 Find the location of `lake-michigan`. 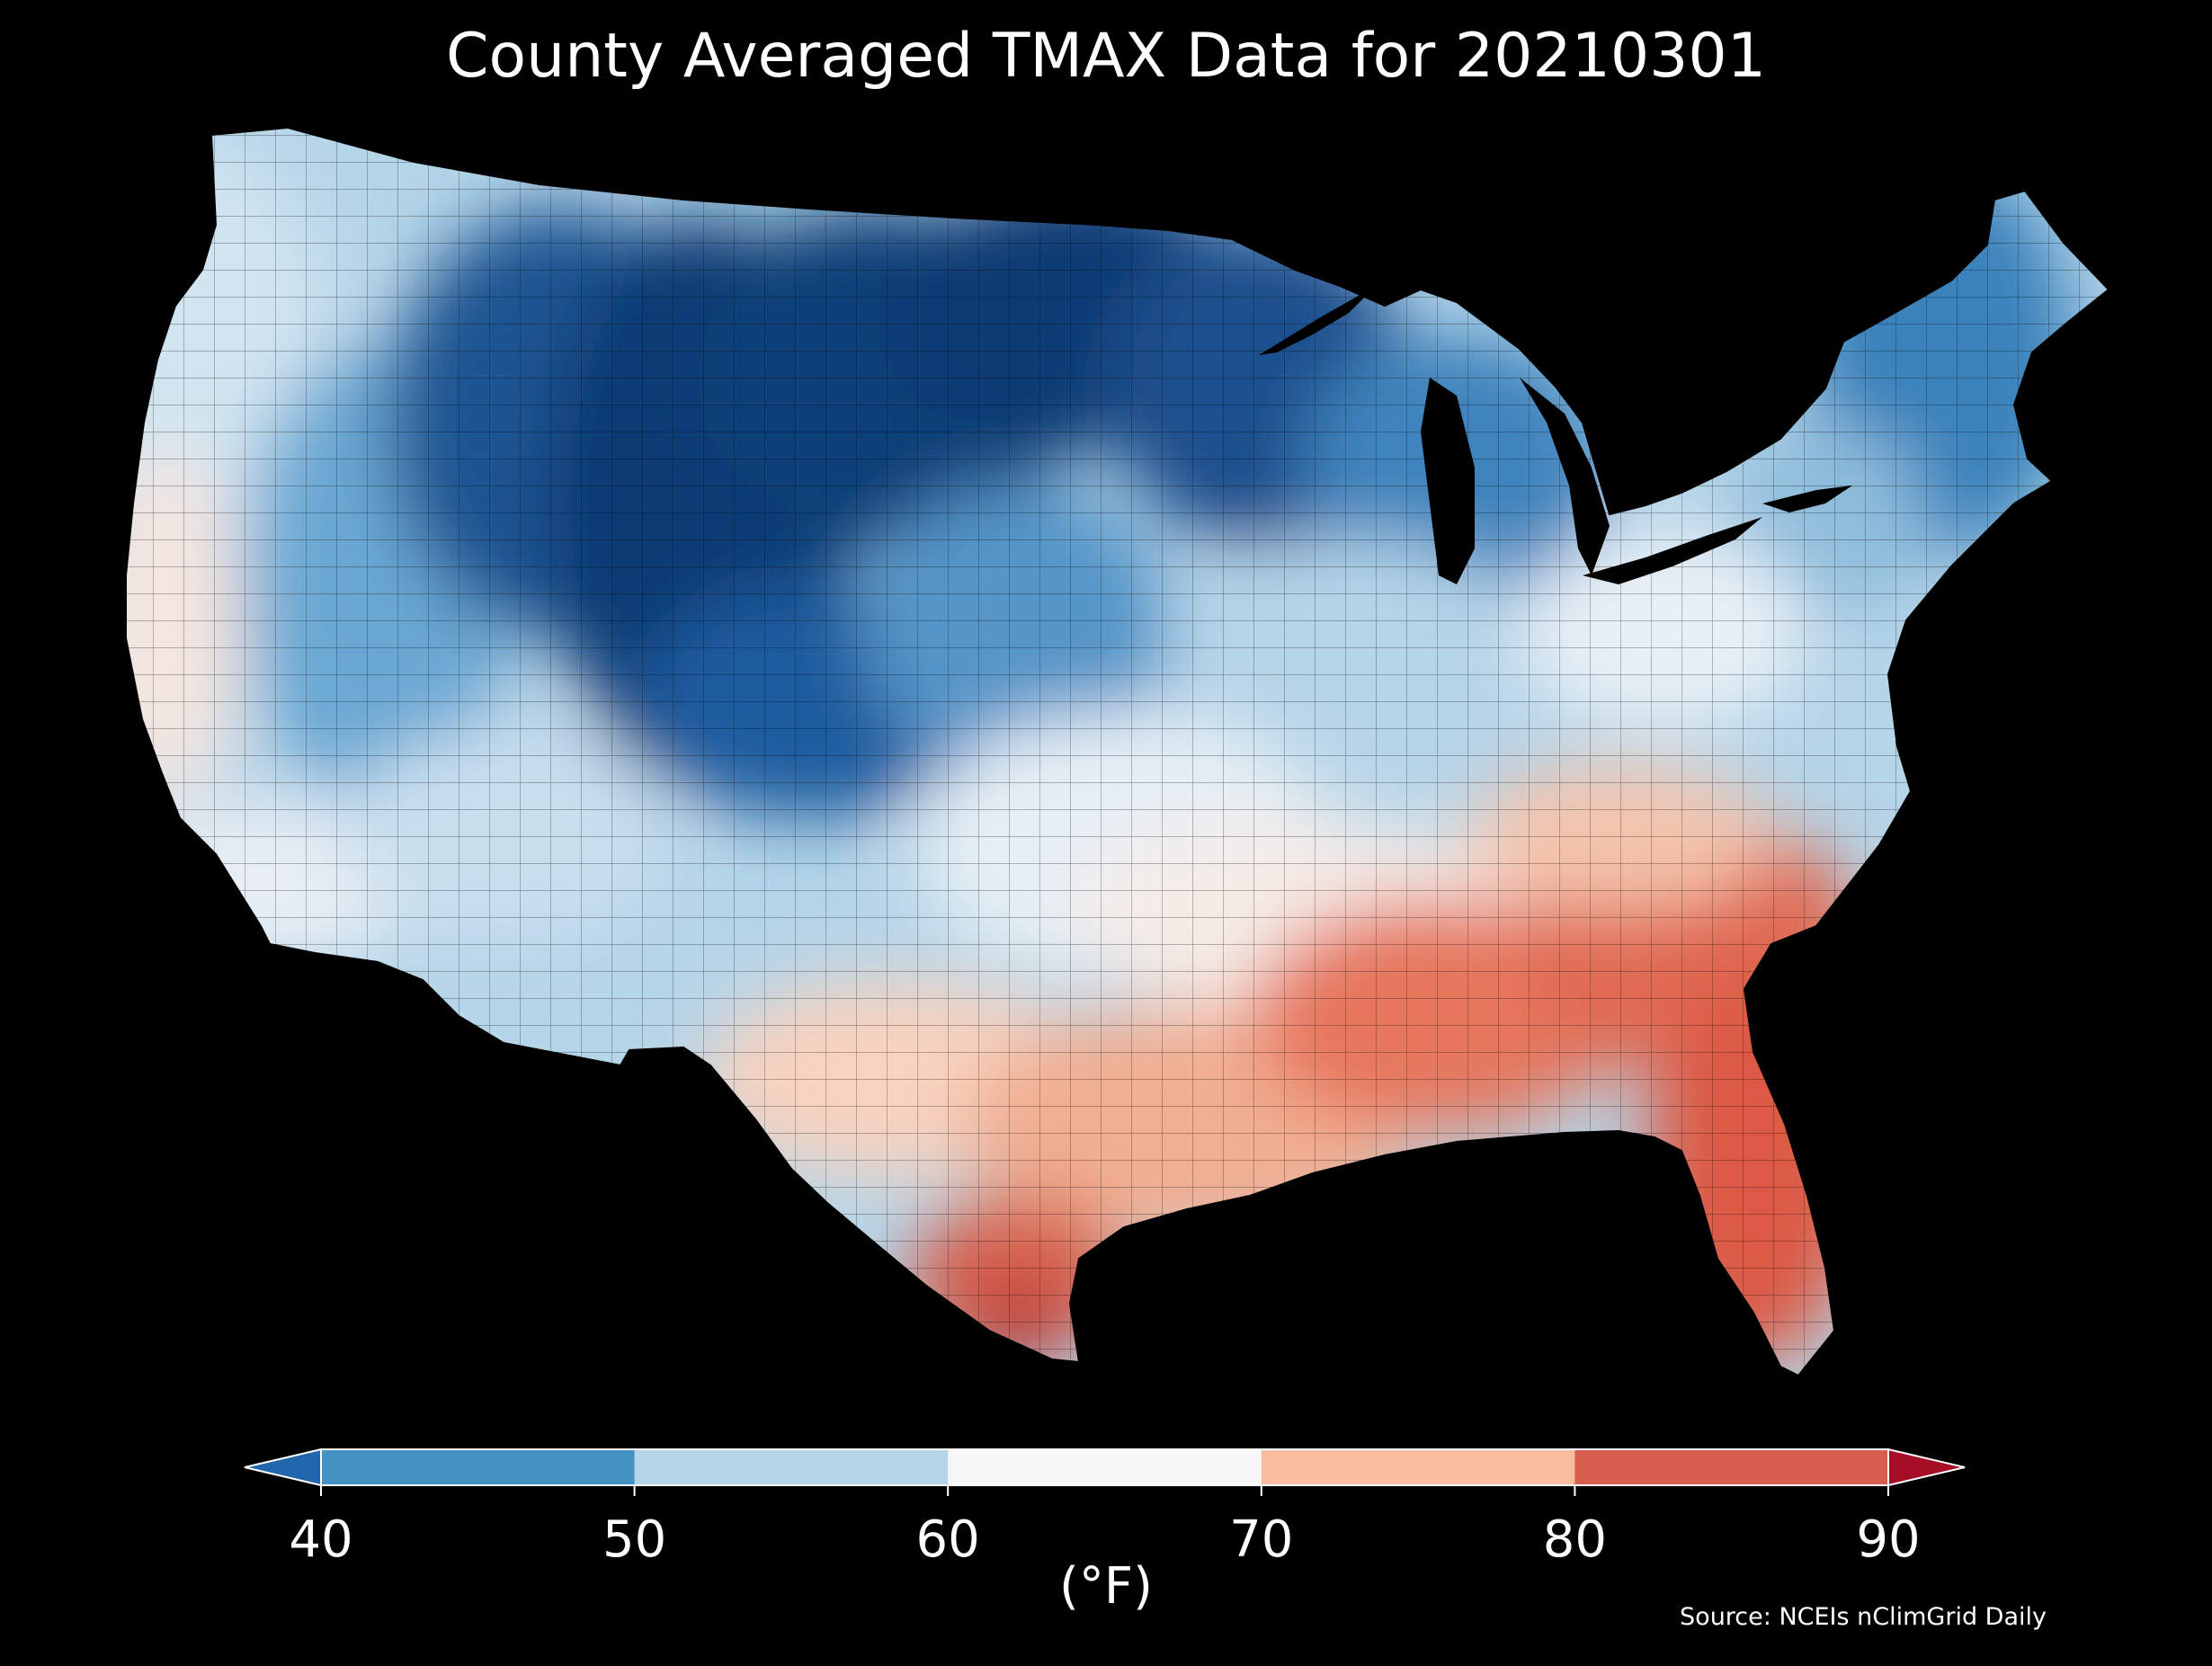

lake-michigan is located at coordinates (1448, 481).